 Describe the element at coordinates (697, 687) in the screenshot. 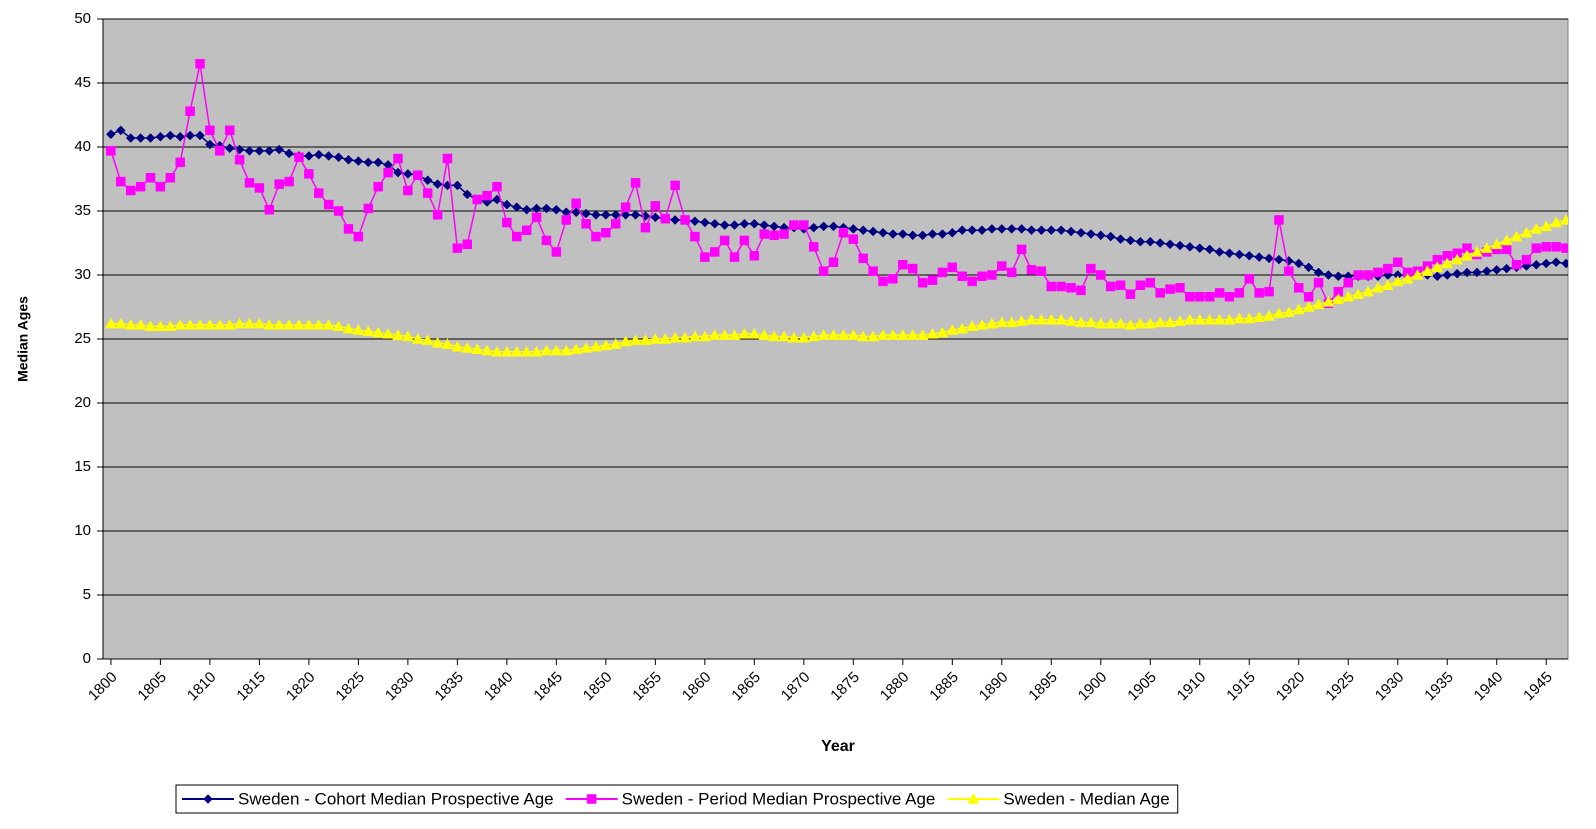

I see `x-tick-label: 1860` at that location.